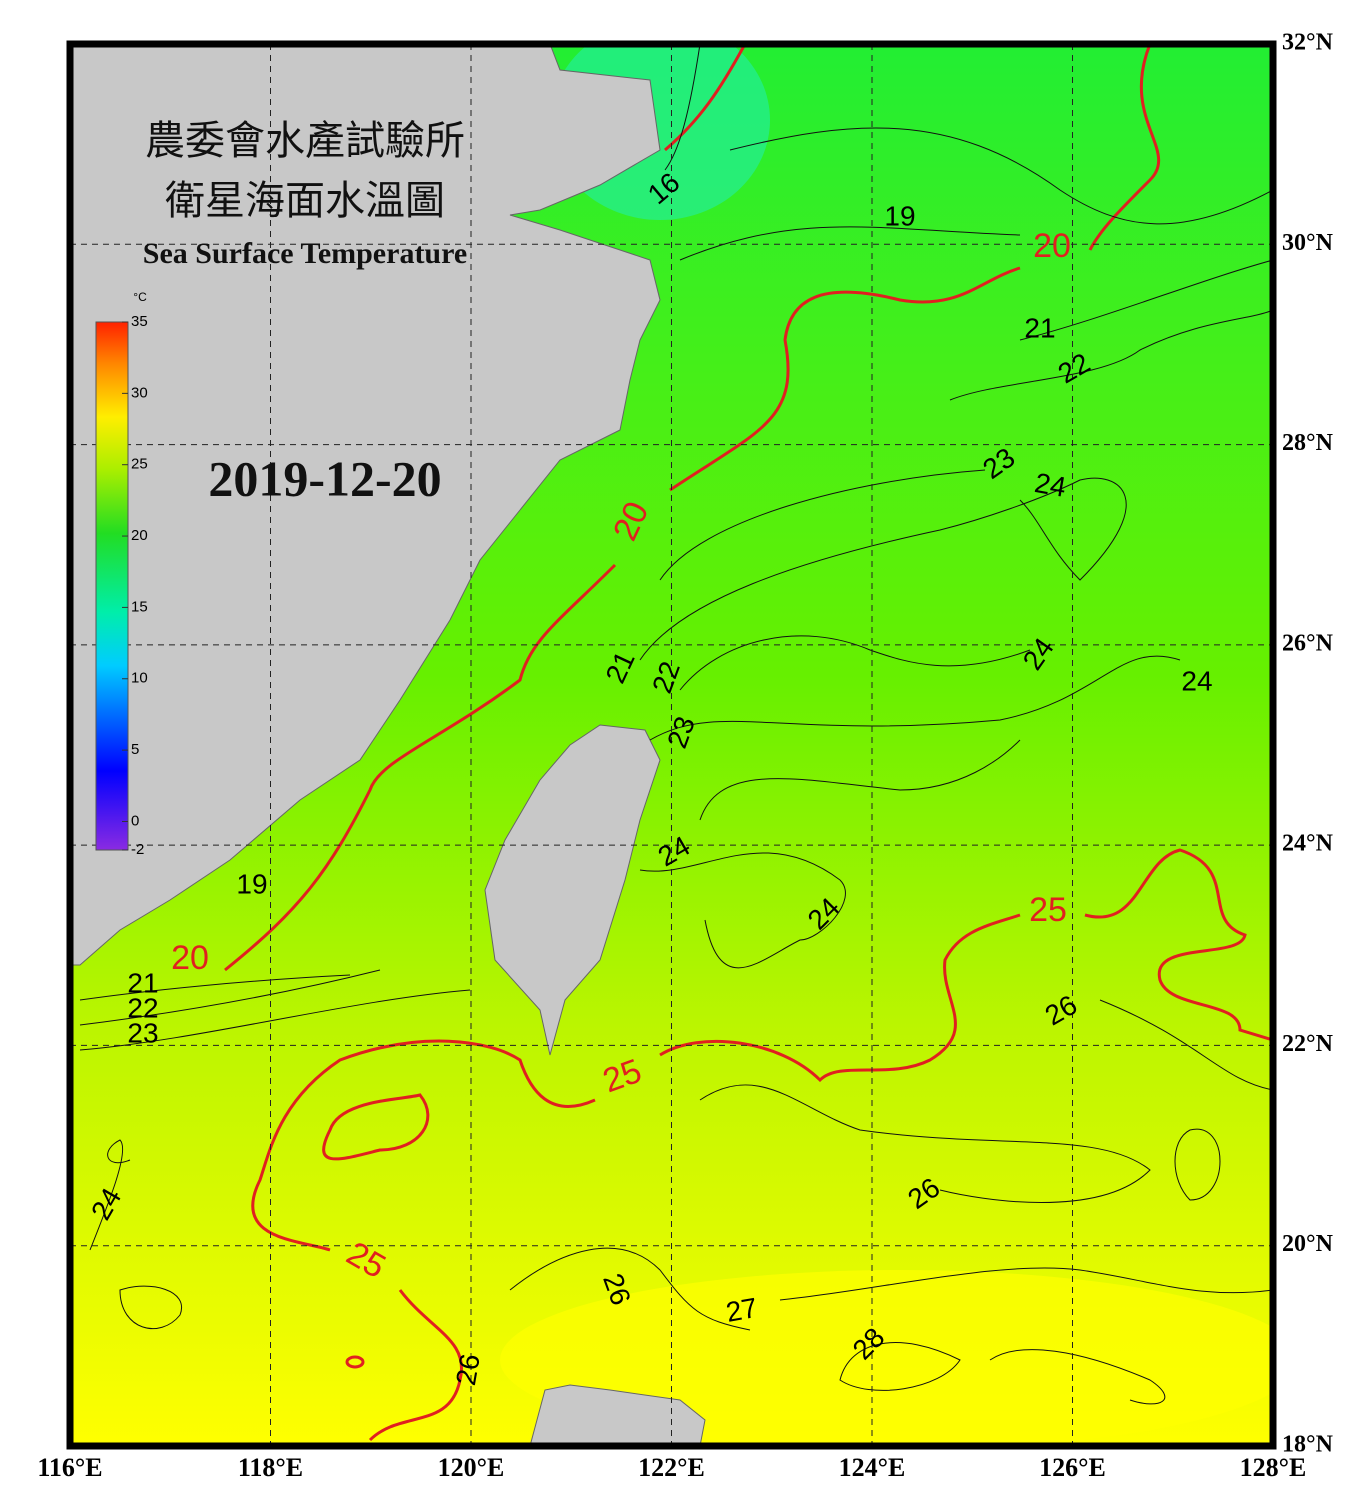 Image resolution: width=1350 pixels, height=1505 pixels. I want to click on colorbar-tick-label: -2, so click(137, 849).